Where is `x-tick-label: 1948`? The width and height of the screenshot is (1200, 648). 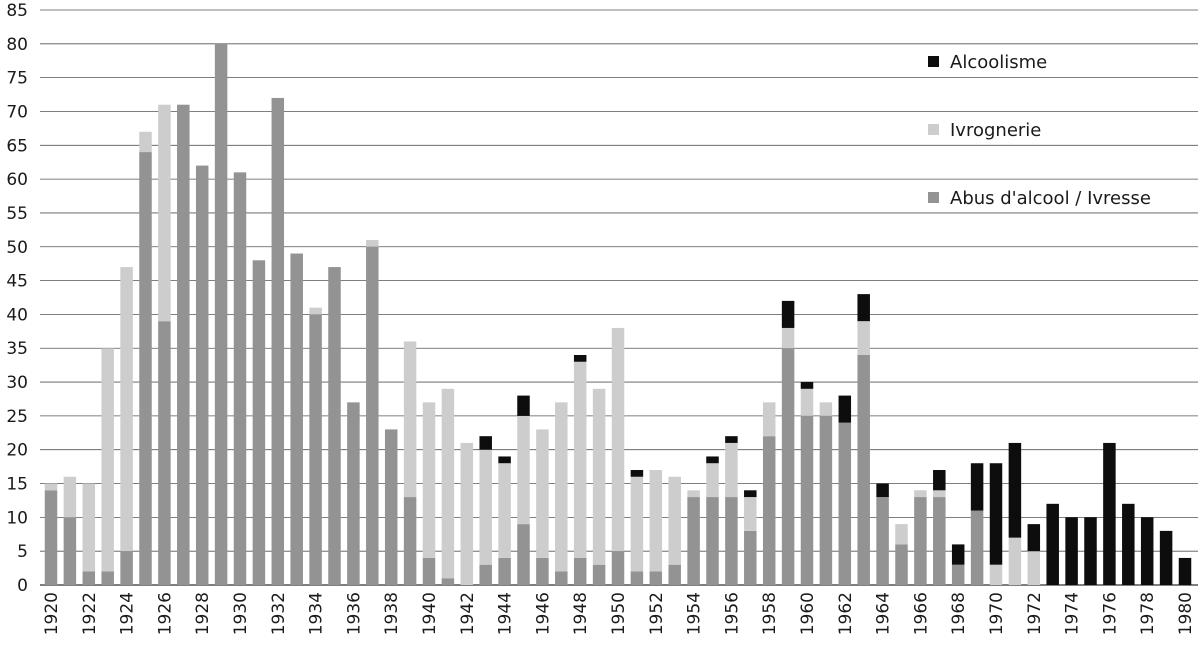 x-tick-label: 1948 is located at coordinates (581, 613).